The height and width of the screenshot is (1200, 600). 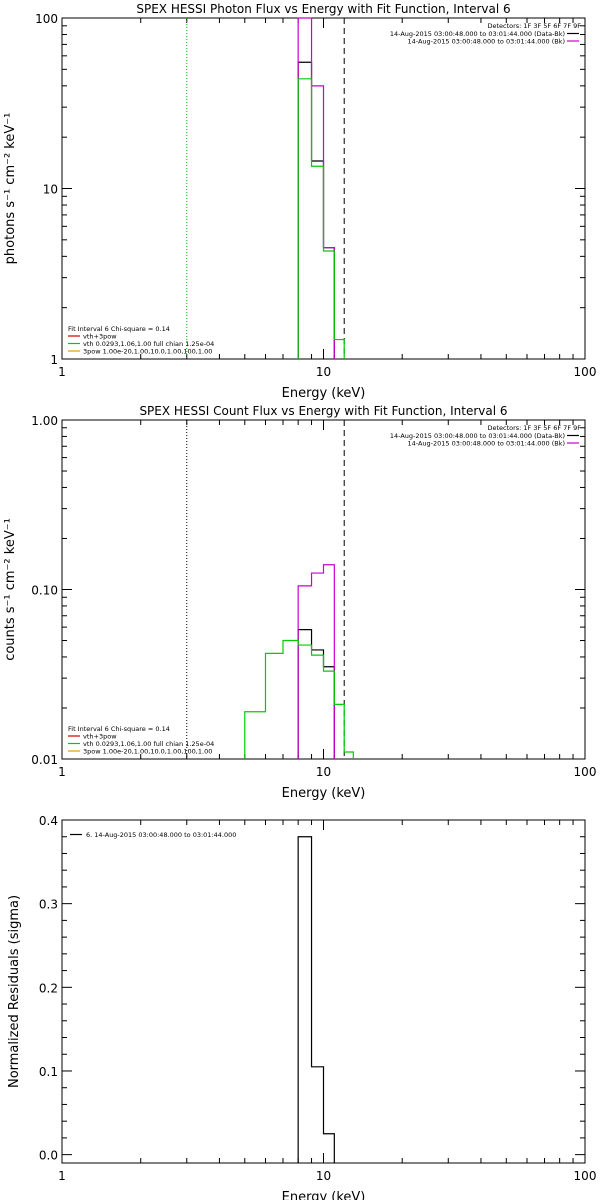 I want to click on y-tick-label: 0.2, so click(x=48, y=988).